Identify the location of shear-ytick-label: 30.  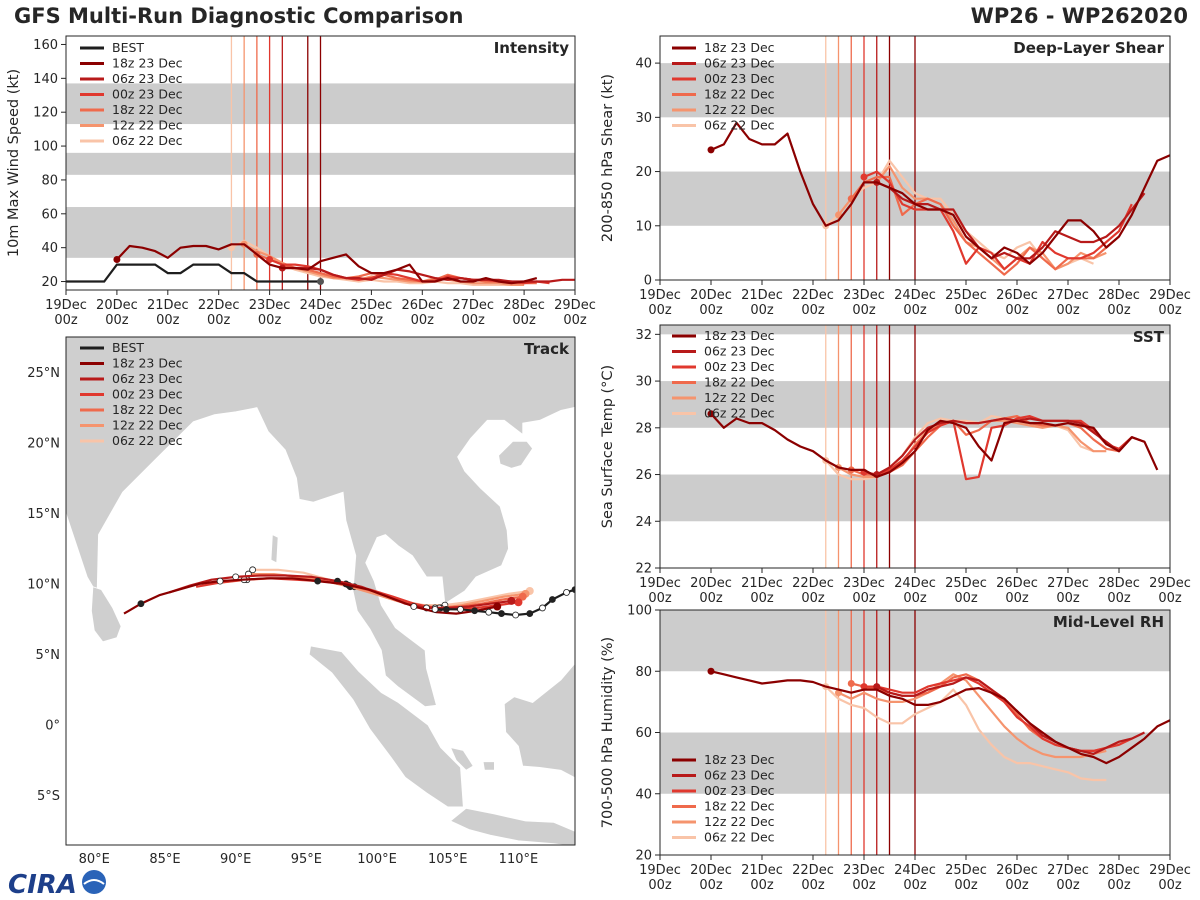
(643, 118).